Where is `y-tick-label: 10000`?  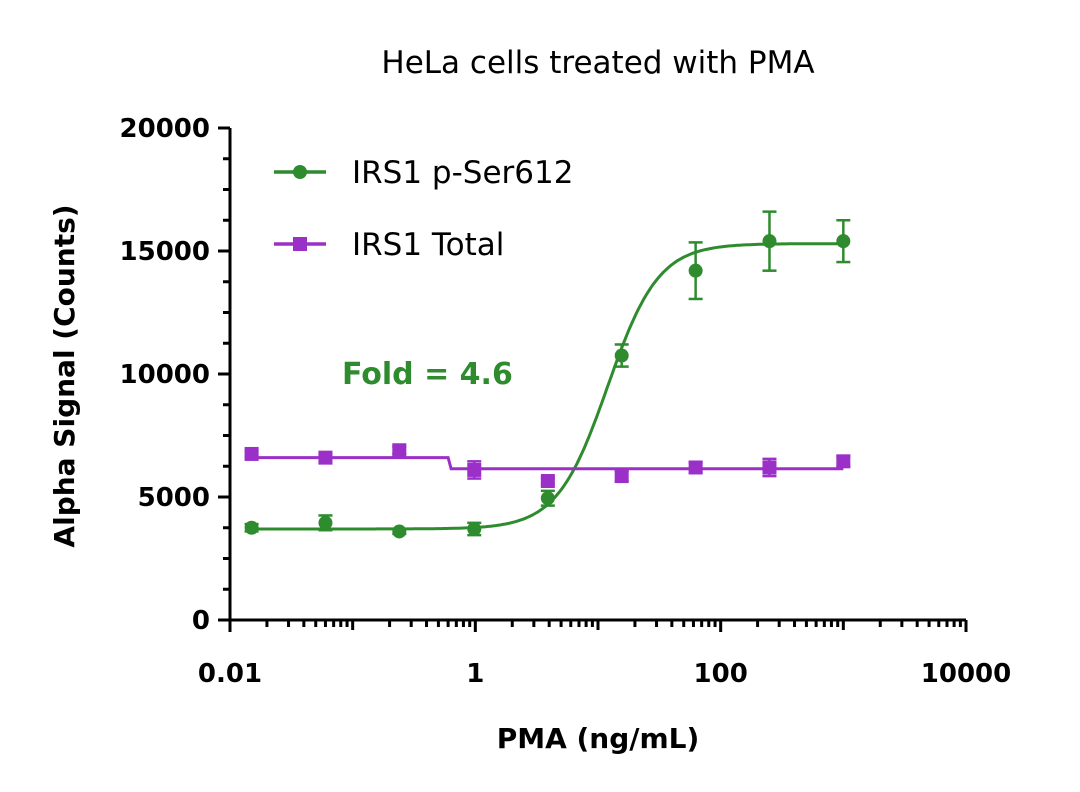
y-tick-label: 10000 is located at coordinates (165, 375).